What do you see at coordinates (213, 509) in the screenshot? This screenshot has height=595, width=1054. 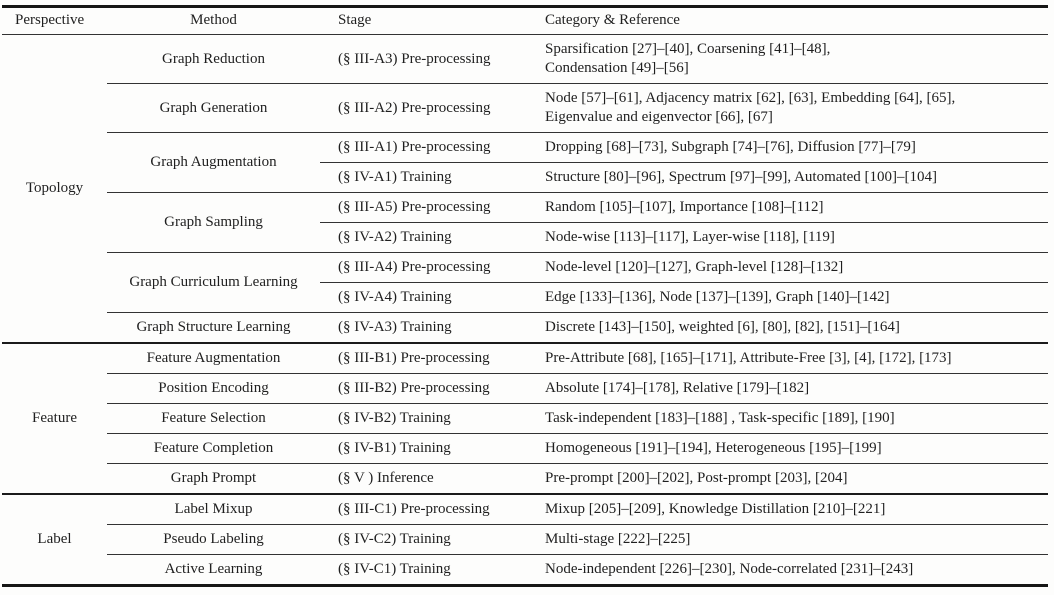 I see `method-cell: Label Mixup` at bounding box center [213, 509].